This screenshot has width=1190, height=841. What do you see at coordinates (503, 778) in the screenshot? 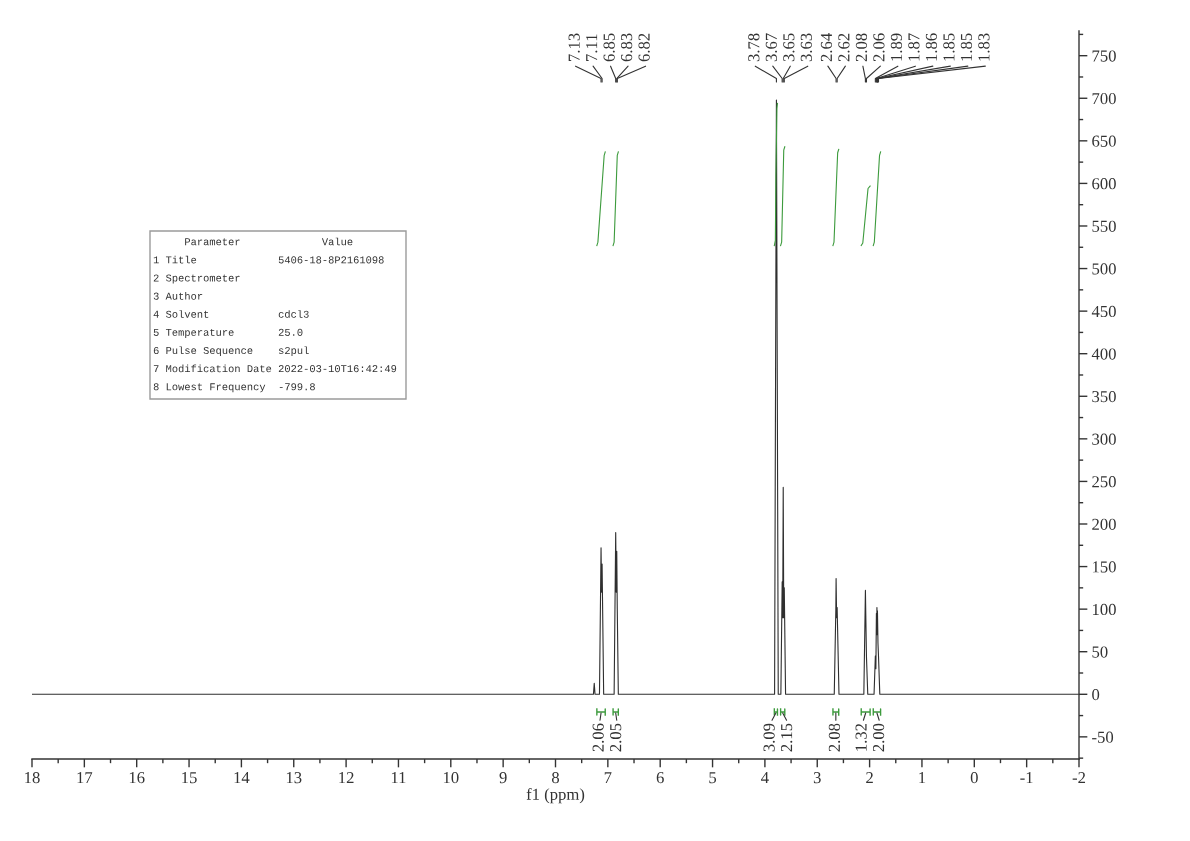
I see `x-tick-label: 9` at bounding box center [503, 778].